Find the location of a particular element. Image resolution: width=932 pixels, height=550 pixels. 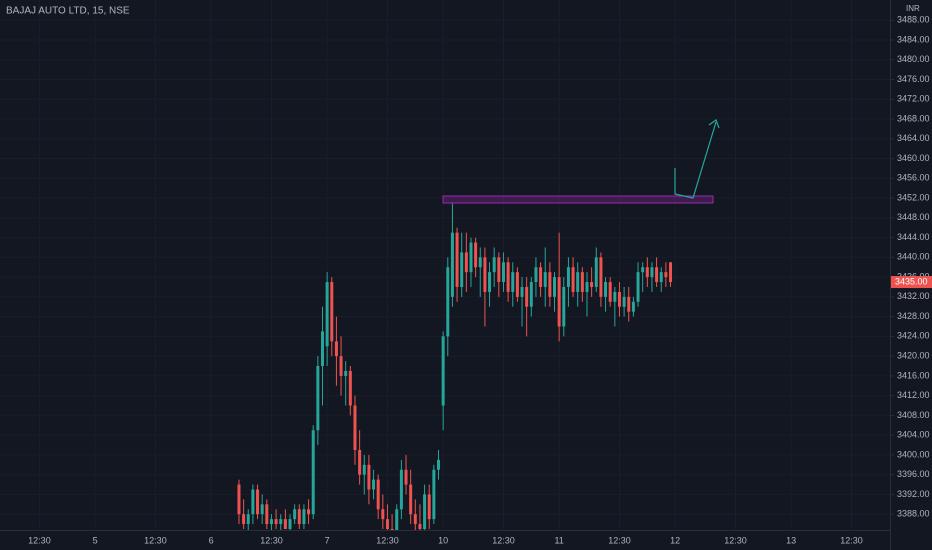

y-tick-label: 3408.00 is located at coordinates (913, 415).